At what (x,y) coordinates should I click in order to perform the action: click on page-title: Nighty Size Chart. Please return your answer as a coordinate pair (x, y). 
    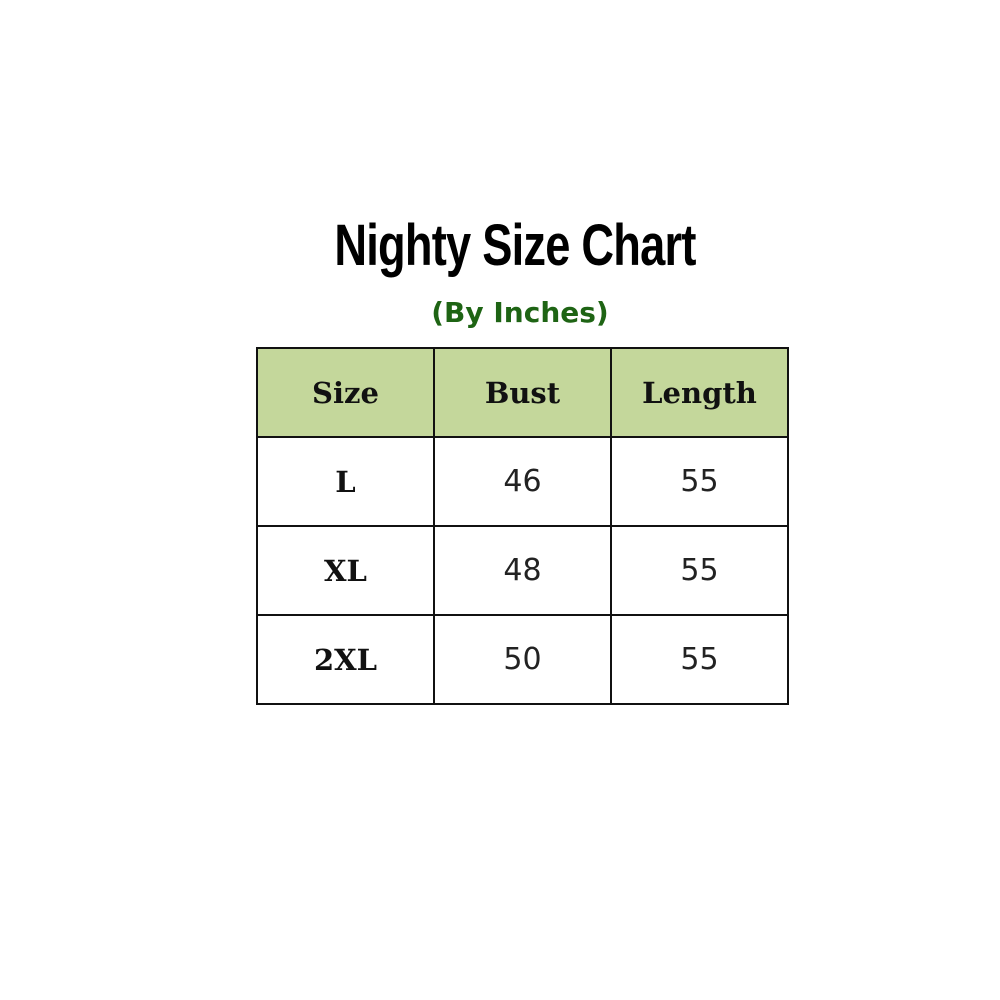
    Looking at the image, I should click on (515, 245).